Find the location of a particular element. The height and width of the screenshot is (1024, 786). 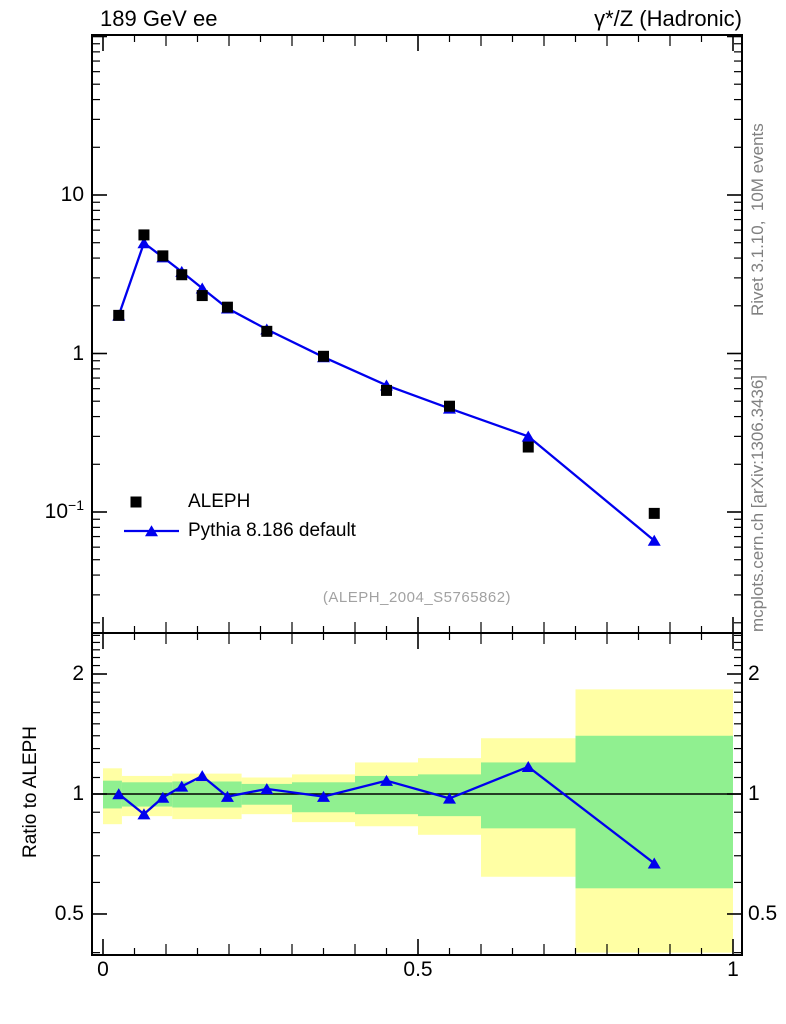

legend-aleph-marker is located at coordinates (136, 502).